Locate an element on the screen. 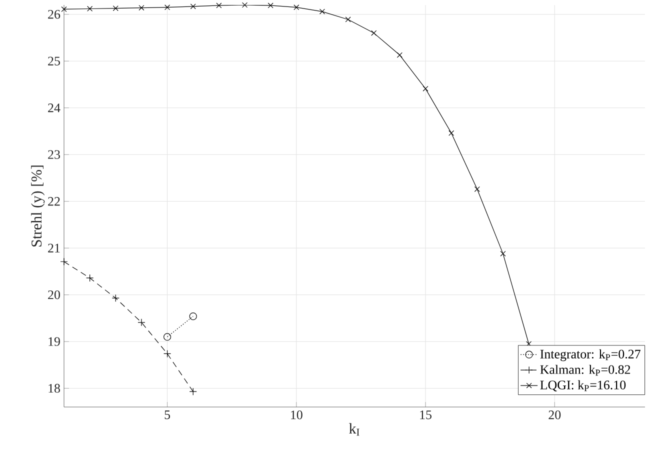  y-tick-label: 26 is located at coordinates (54, 14).